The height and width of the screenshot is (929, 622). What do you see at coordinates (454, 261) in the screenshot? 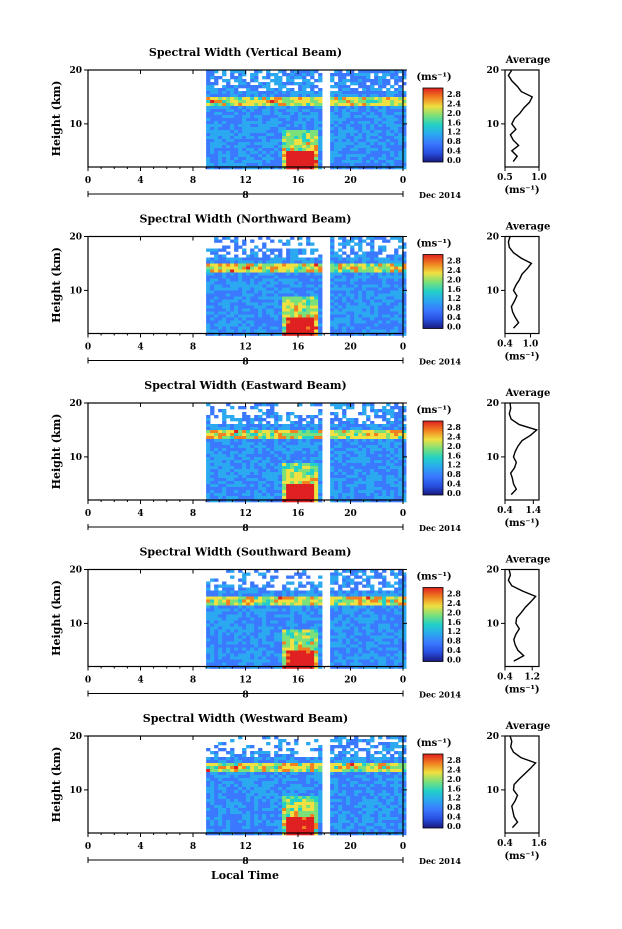
I see `colorbar-tick: 2.8` at bounding box center [454, 261].